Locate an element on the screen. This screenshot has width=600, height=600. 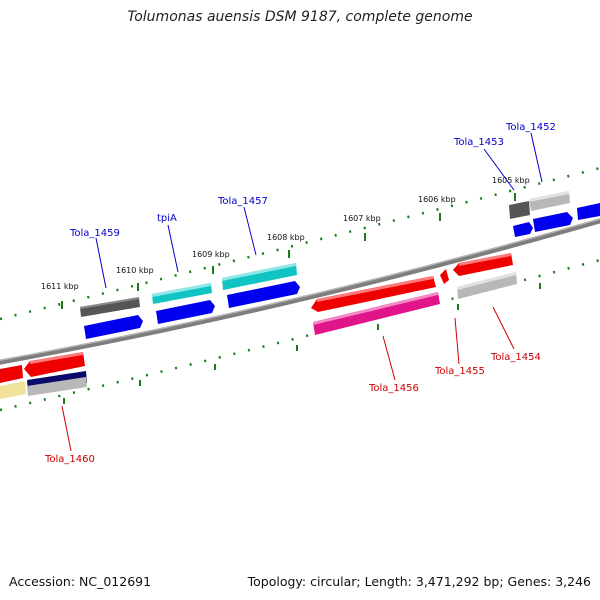
label-tola-1454: Tola_1454 is located at coordinates (515, 357).